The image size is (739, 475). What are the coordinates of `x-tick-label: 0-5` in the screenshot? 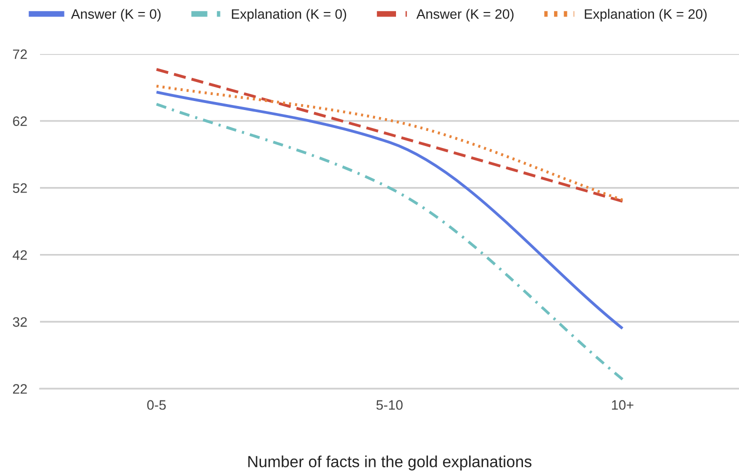 It's located at (156, 405).